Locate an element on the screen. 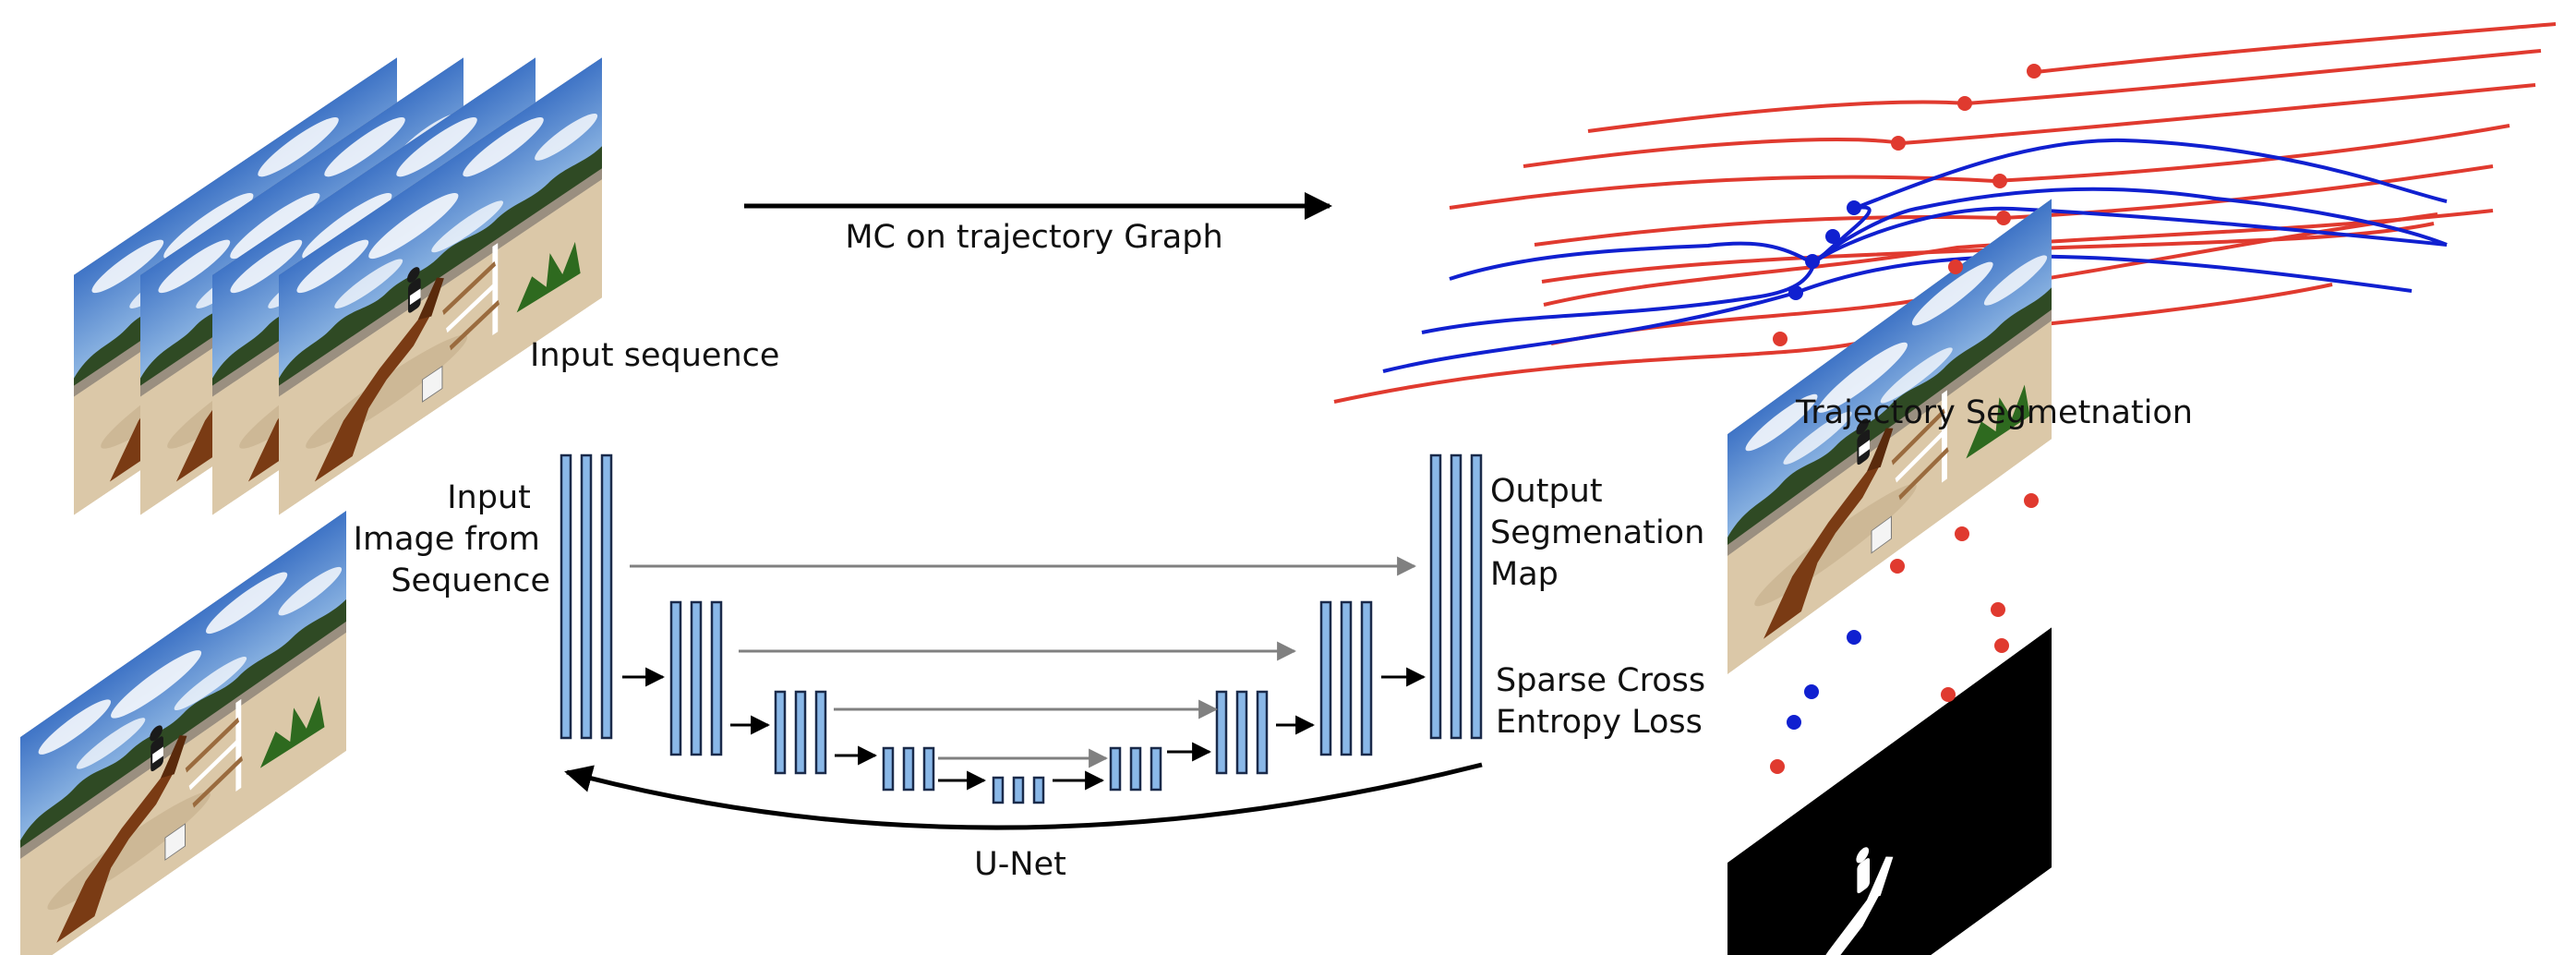 This screenshot has width=2576, height=955. output-map-label-line: Output is located at coordinates (1546, 491).